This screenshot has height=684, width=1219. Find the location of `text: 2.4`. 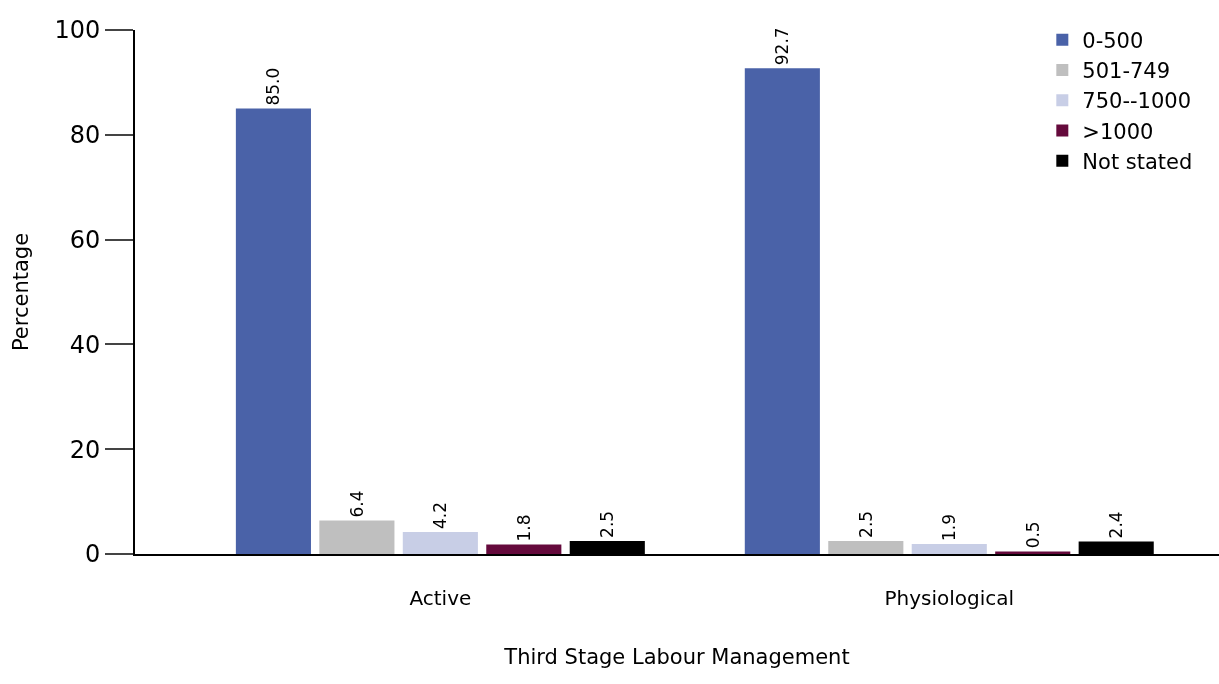

text: 2.4 is located at coordinates (1116, 525).